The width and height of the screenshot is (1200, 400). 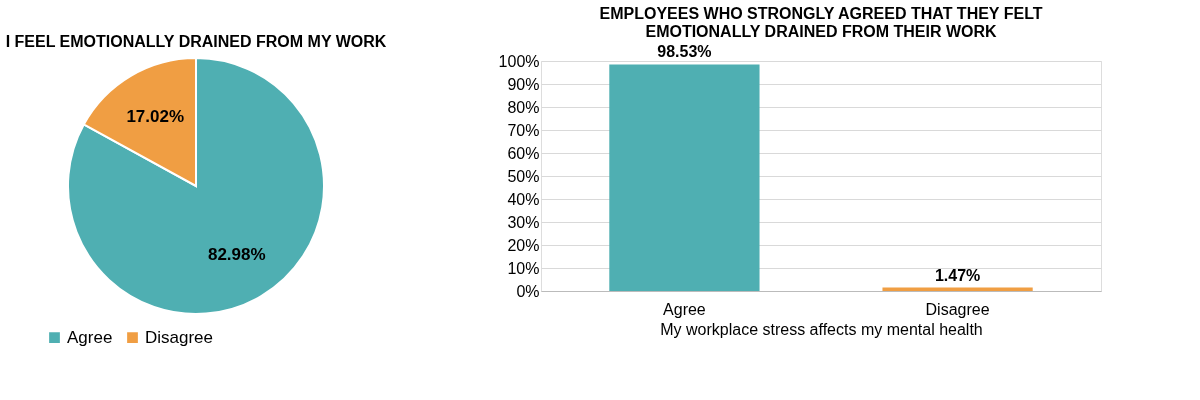 What do you see at coordinates (90, 337) in the screenshot?
I see `legend-label: Agree` at bounding box center [90, 337].